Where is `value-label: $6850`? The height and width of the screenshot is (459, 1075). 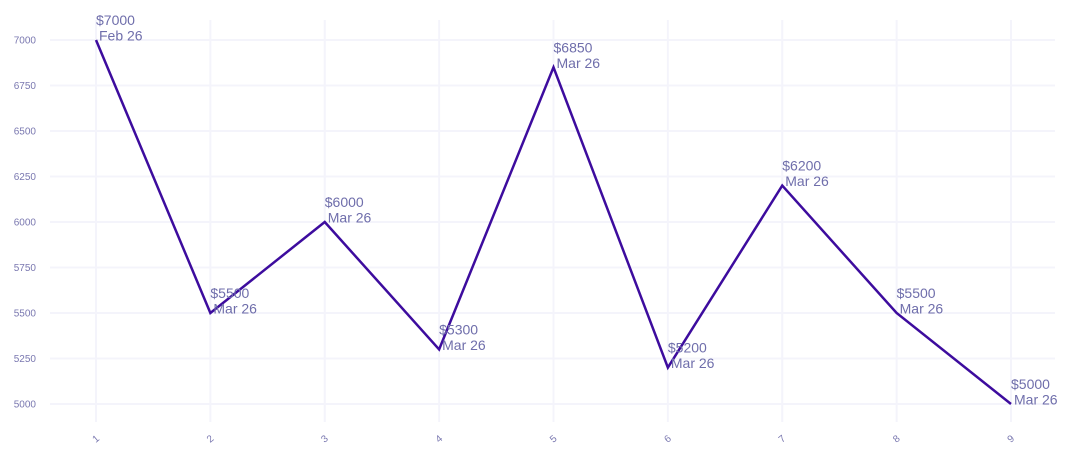 value-label: $6850 is located at coordinates (573, 47).